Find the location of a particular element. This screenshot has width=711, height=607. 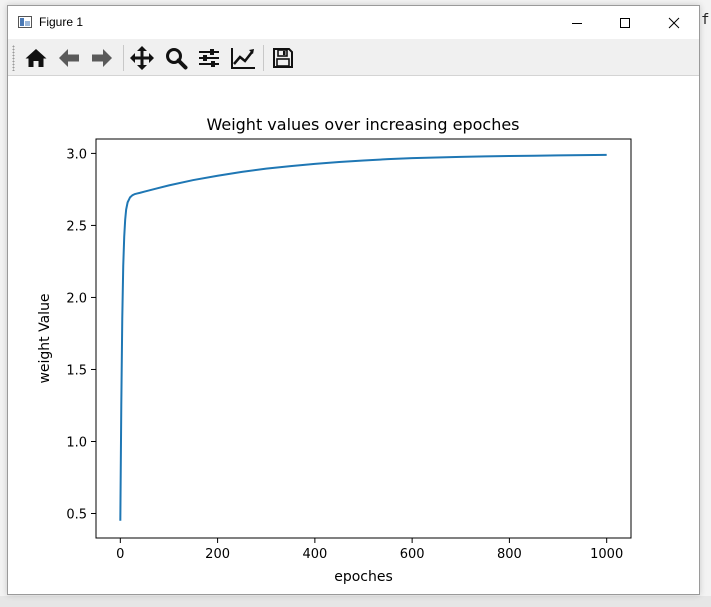

pan-move-icon is located at coordinates (142, 58).